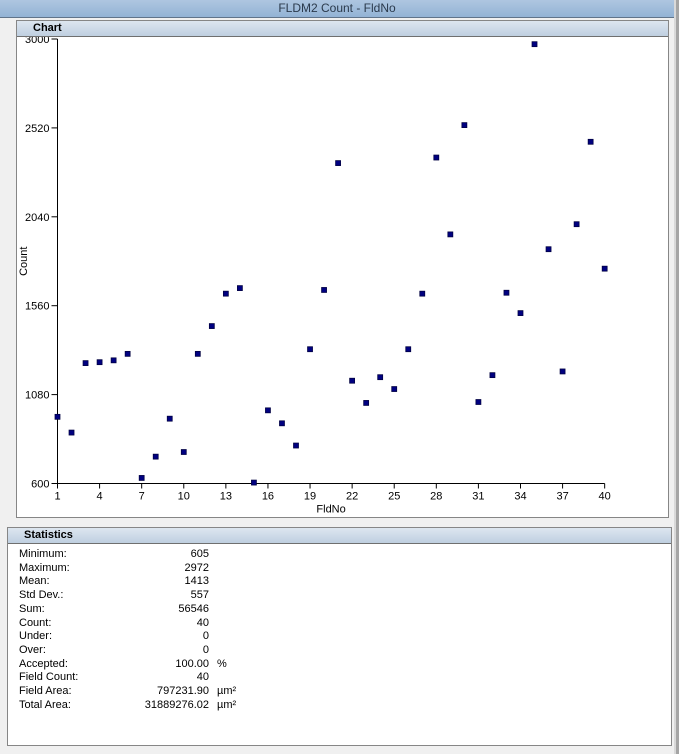 The image size is (679, 754). Describe the element at coordinates (37, 41) in the screenshot. I see `y-tick-label: 3000` at that location.